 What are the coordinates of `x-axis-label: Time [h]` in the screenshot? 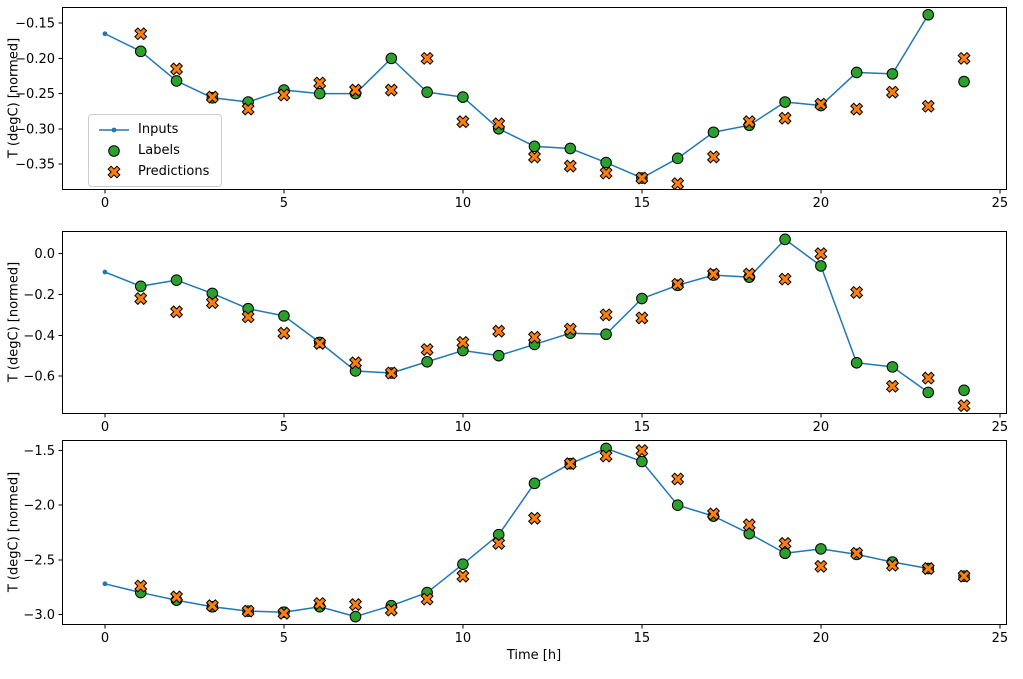 It's located at (534, 655).